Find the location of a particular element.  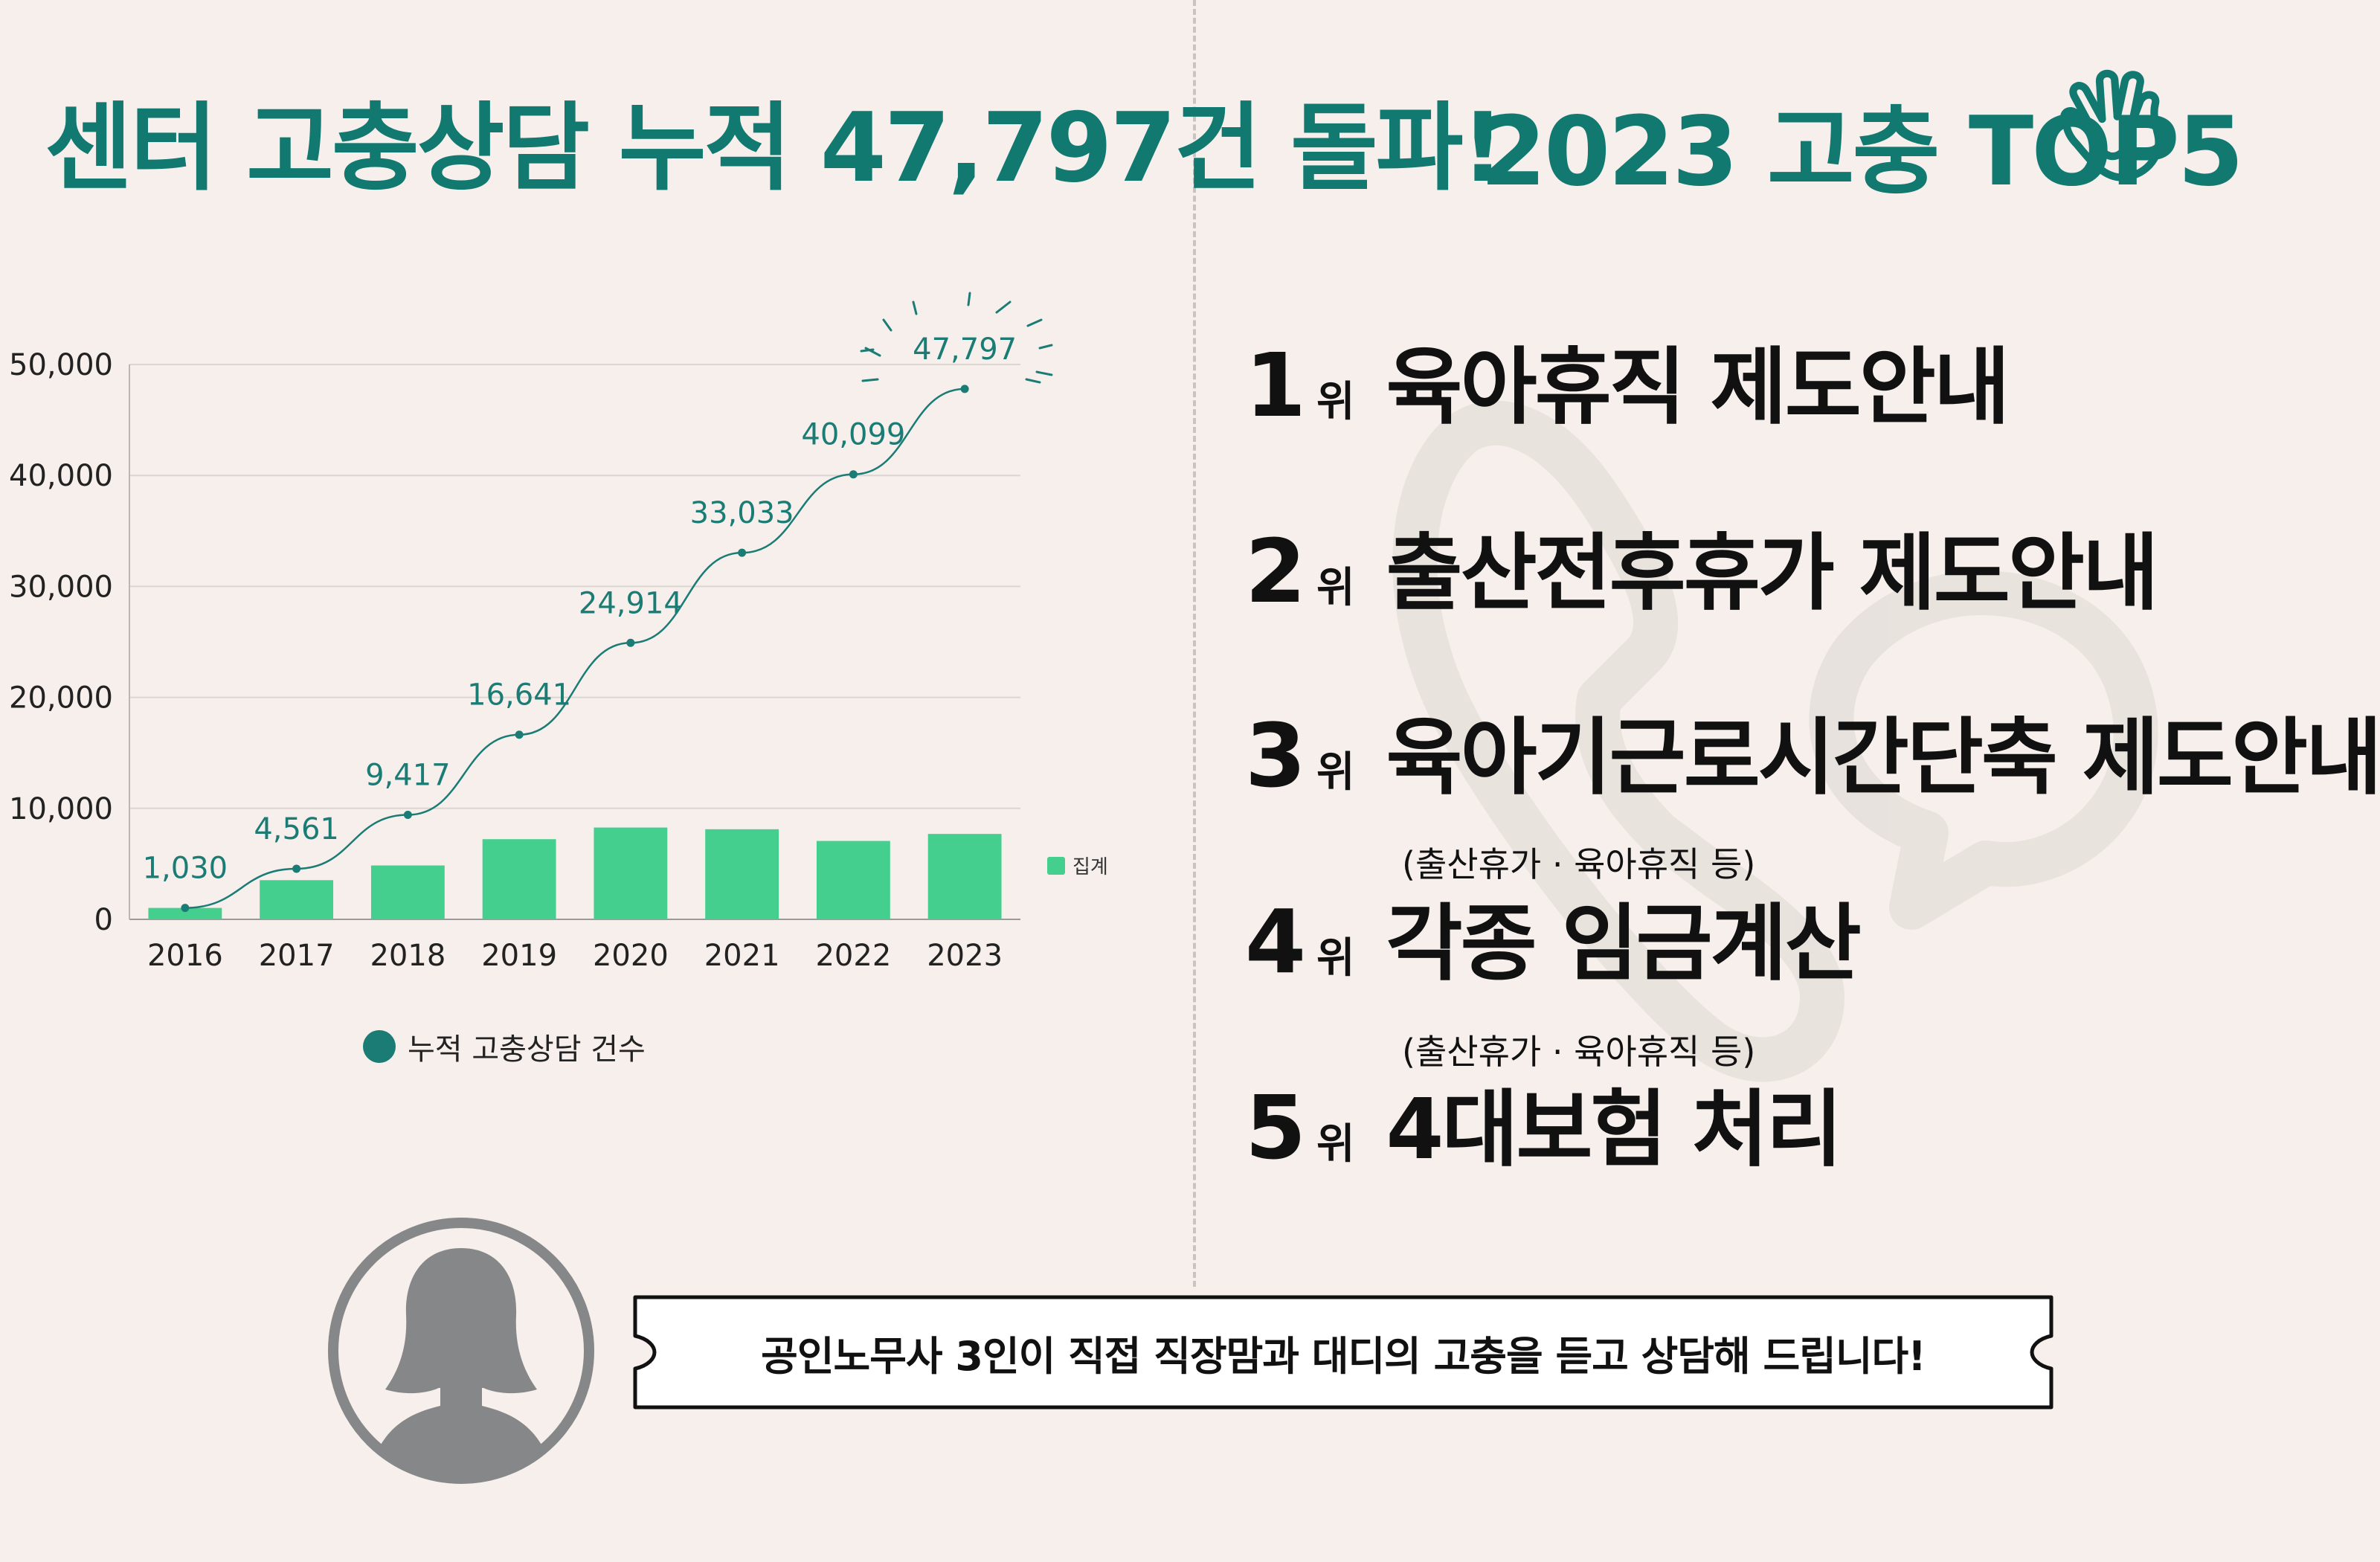

rank-item: 1 위 육아휴직 제도안내 is located at coordinates (1623, 380).